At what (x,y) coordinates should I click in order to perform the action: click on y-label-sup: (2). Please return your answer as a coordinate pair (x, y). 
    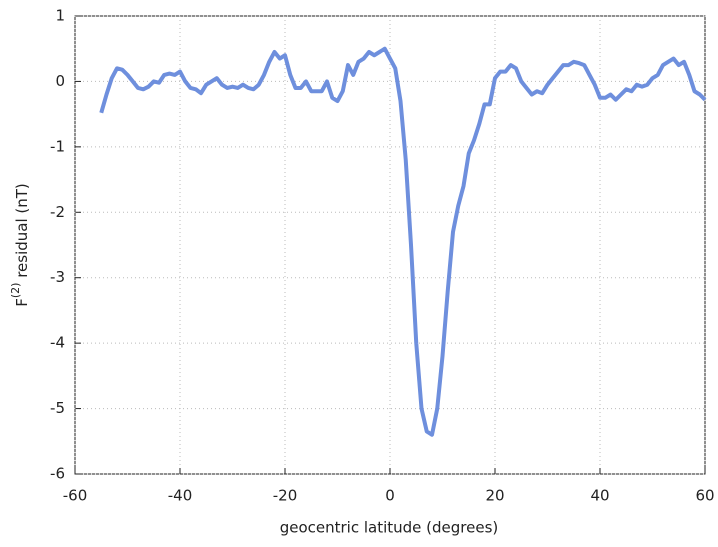
    Looking at the image, I should click on (15, 291).